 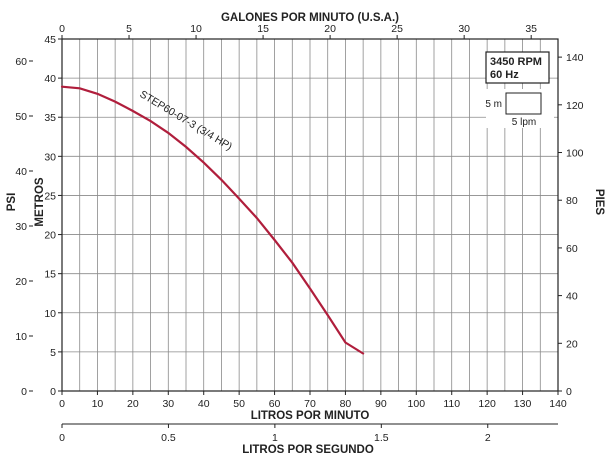 What do you see at coordinates (53, 353) in the screenshot?
I see `y-metros-tick-label: 5` at bounding box center [53, 353].